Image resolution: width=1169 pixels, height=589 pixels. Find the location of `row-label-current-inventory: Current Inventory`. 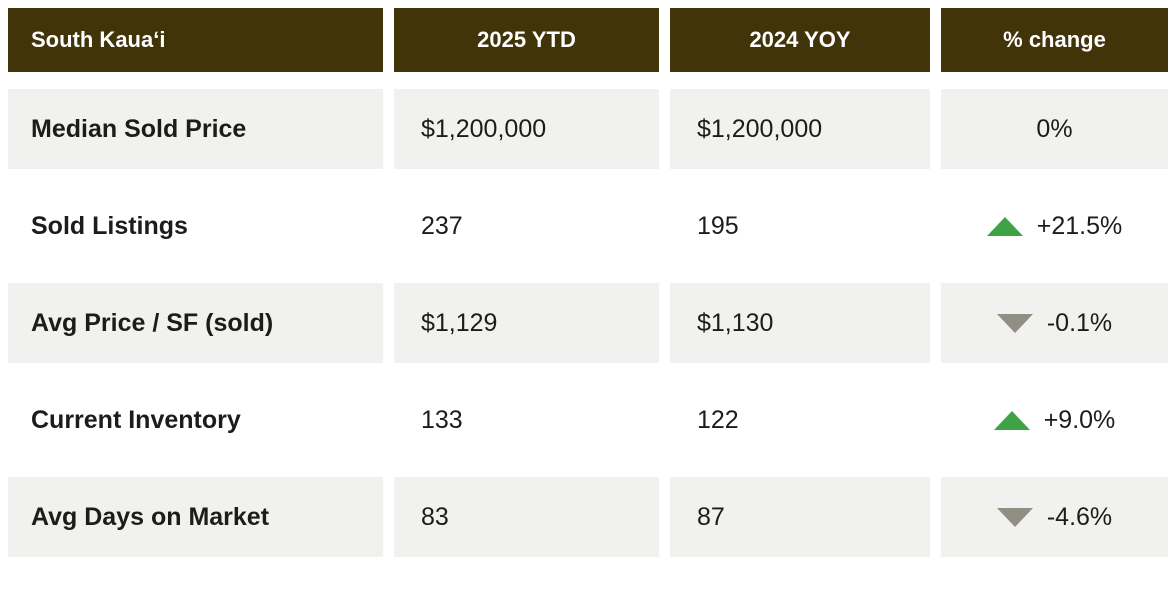

row-label-current-inventory: Current Inventory is located at coordinates (136, 419).